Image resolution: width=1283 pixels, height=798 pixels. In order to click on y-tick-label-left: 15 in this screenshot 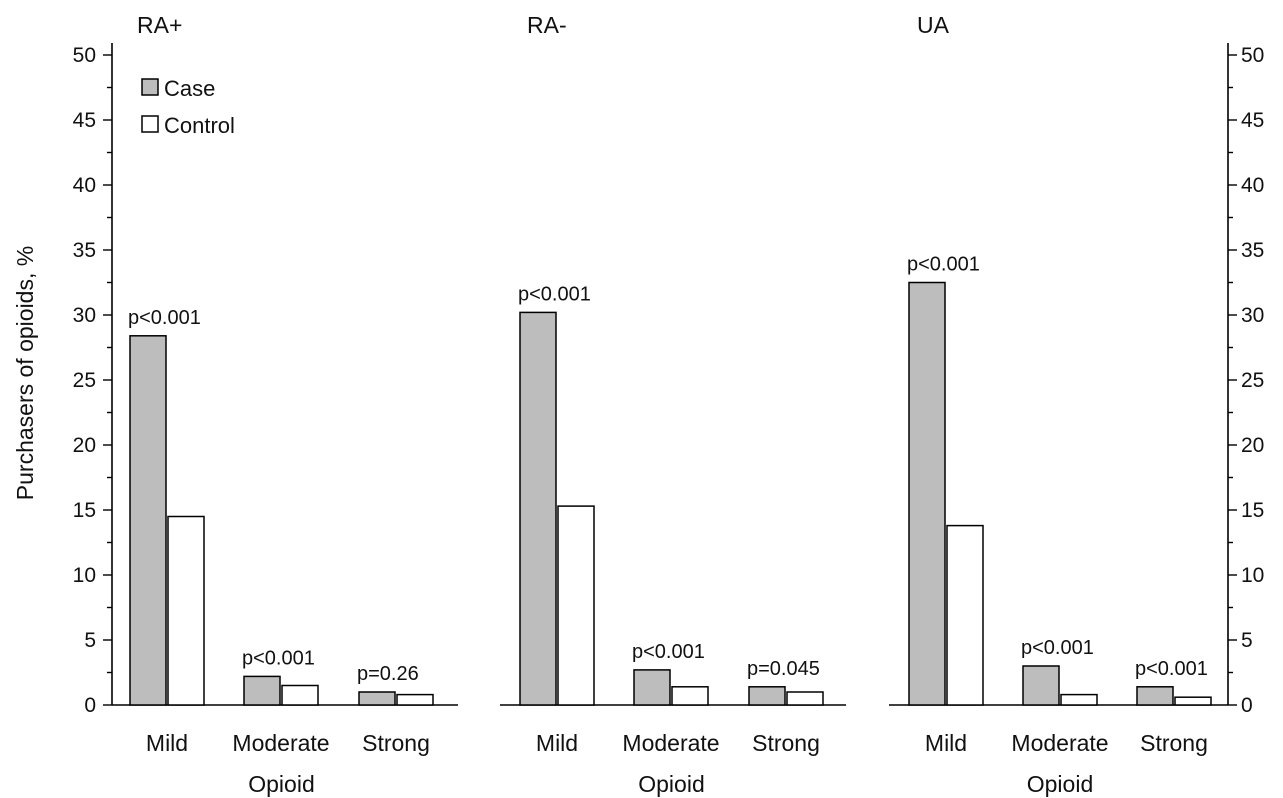, I will do `click(84, 510)`.